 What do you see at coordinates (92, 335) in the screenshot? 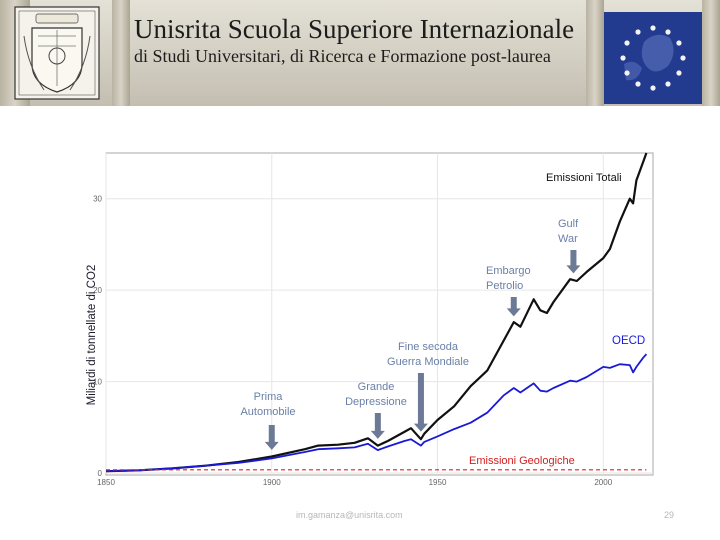
I see `y-axis-label: Miliardi di tonnellate di CO2` at bounding box center [92, 335].